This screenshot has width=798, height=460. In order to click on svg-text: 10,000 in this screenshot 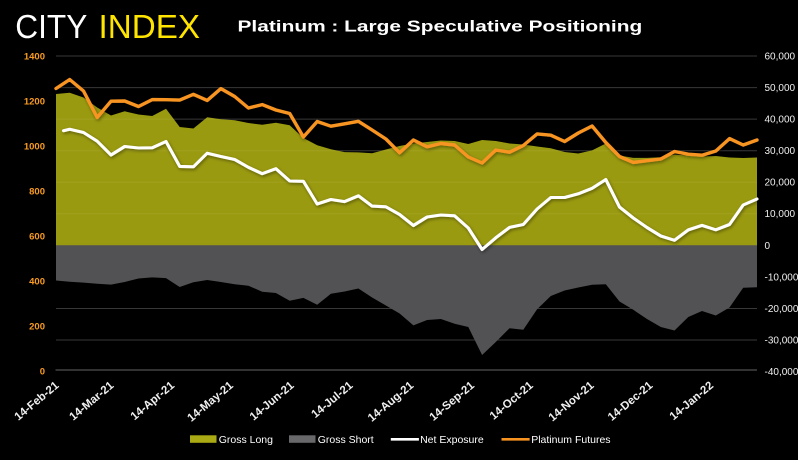, I will do `click(780, 214)`.